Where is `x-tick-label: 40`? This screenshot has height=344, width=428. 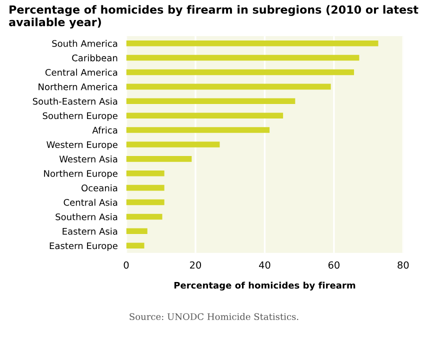 x-tick-label: 40 is located at coordinates (264, 265).